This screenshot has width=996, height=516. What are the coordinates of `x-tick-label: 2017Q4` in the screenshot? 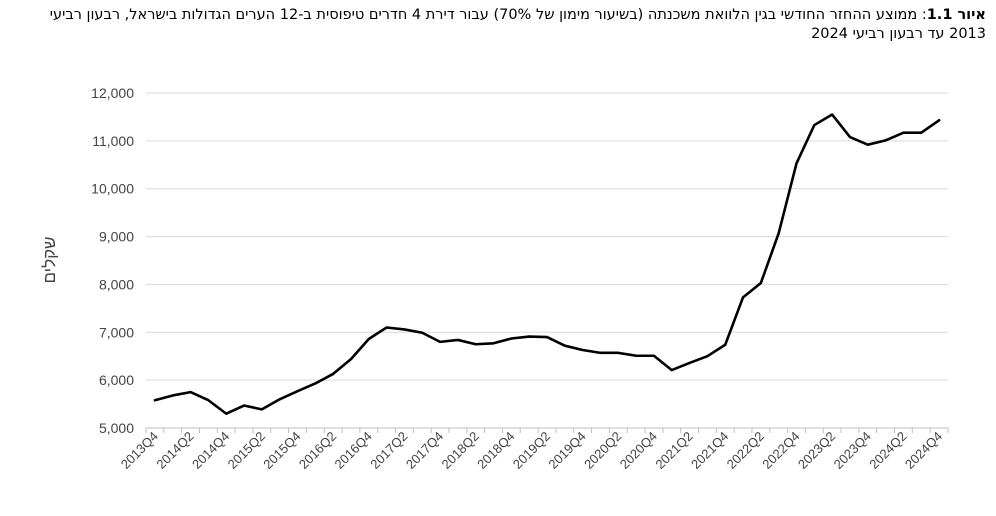 It's located at (424, 450).